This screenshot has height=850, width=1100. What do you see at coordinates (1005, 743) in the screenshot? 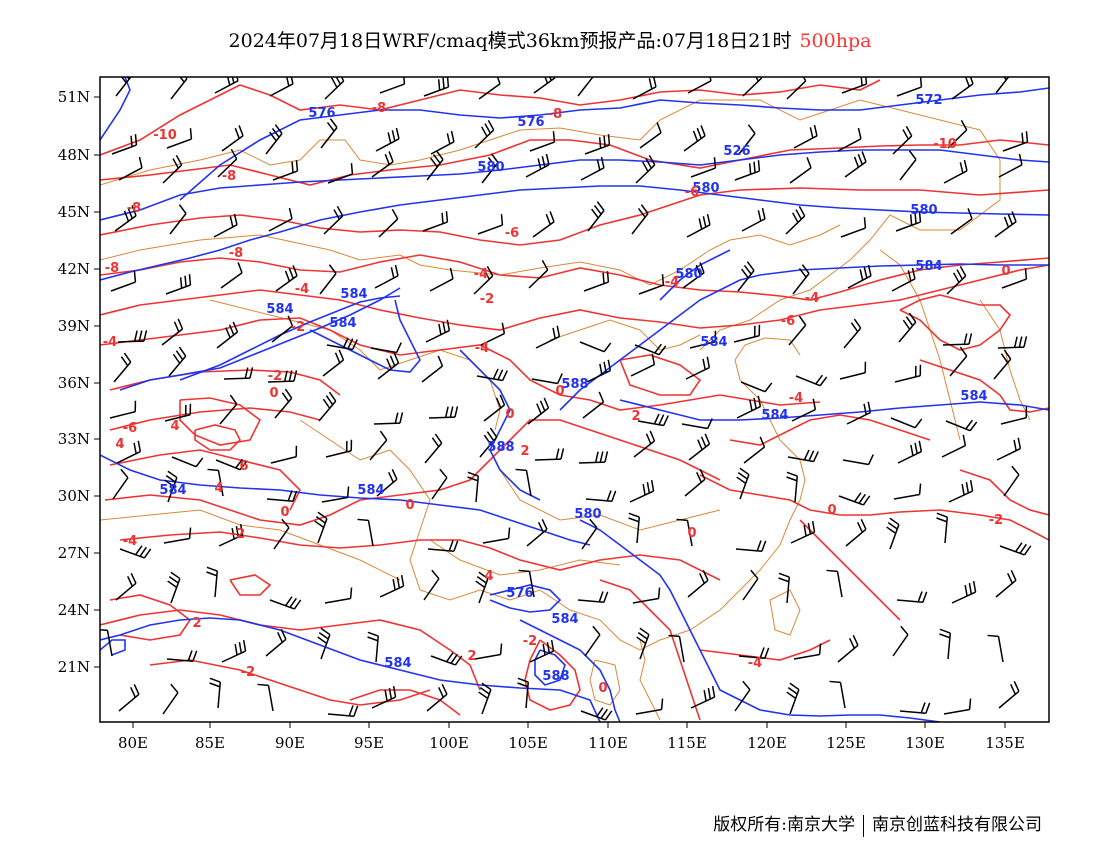
I see `lon-tick-label: 135E` at bounding box center [1005, 743].